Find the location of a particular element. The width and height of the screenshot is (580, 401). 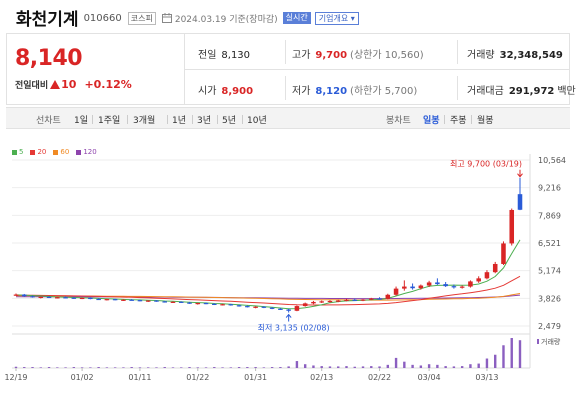

tab-10y: 10년 is located at coordinates (257, 121).